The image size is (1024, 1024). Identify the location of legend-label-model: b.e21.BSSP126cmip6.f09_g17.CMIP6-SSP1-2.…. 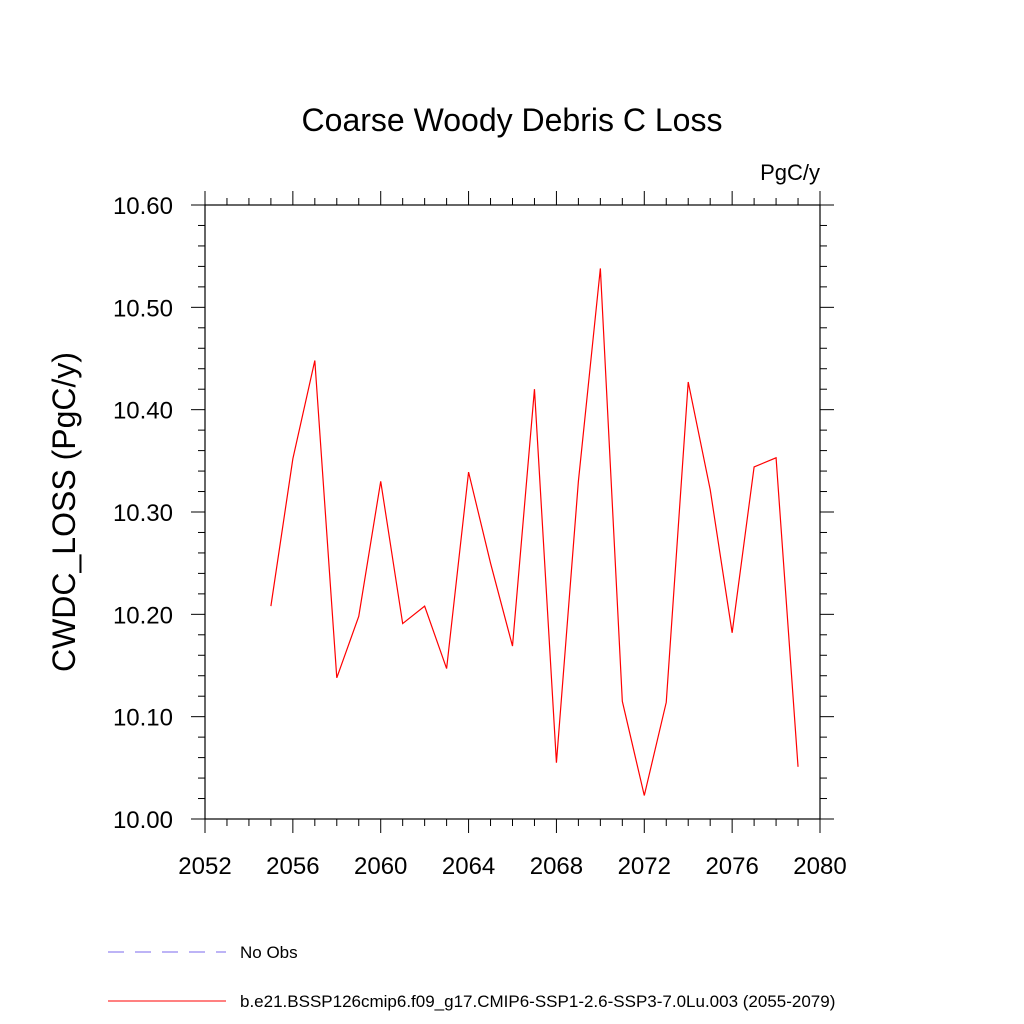
(537, 1001).